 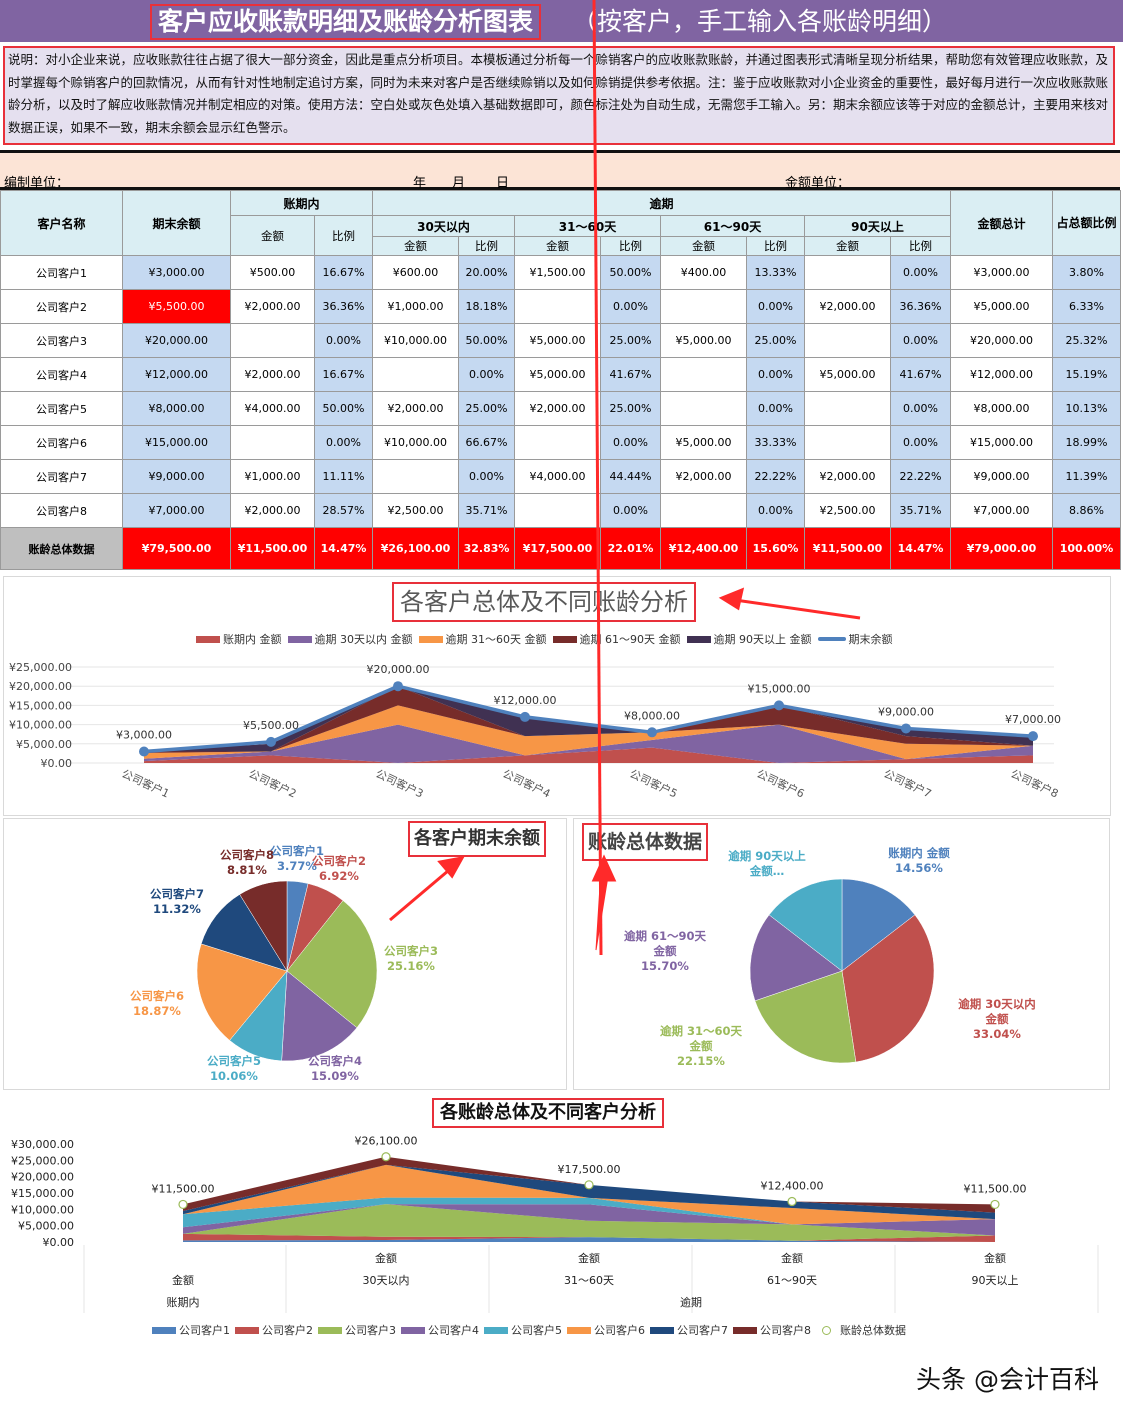 What do you see at coordinates (343, 408) in the screenshot?
I see `cell-in_pct: 50.00%` at bounding box center [343, 408].